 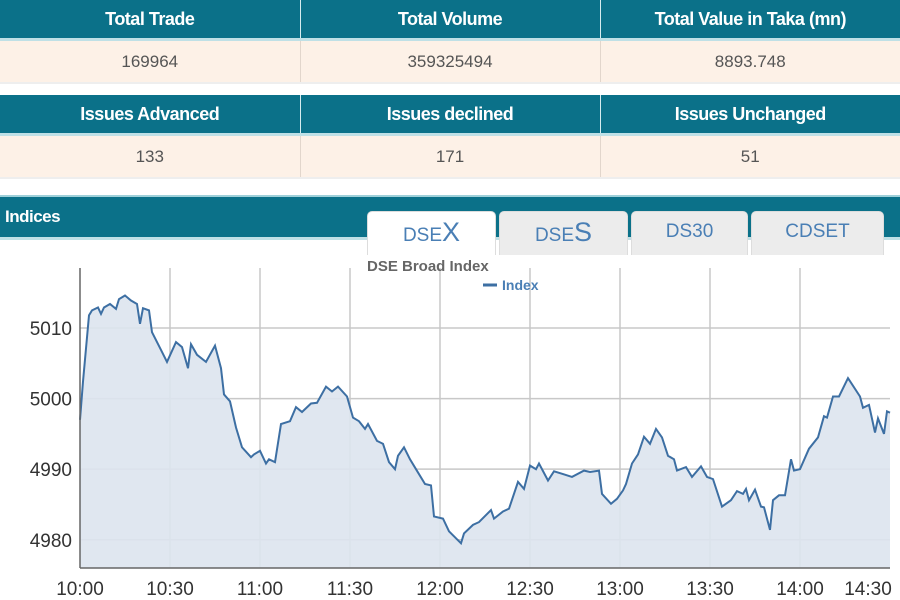 What do you see at coordinates (710, 589) in the screenshot?
I see `x-tick-label: 13:30` at bounding box center [710, 589].